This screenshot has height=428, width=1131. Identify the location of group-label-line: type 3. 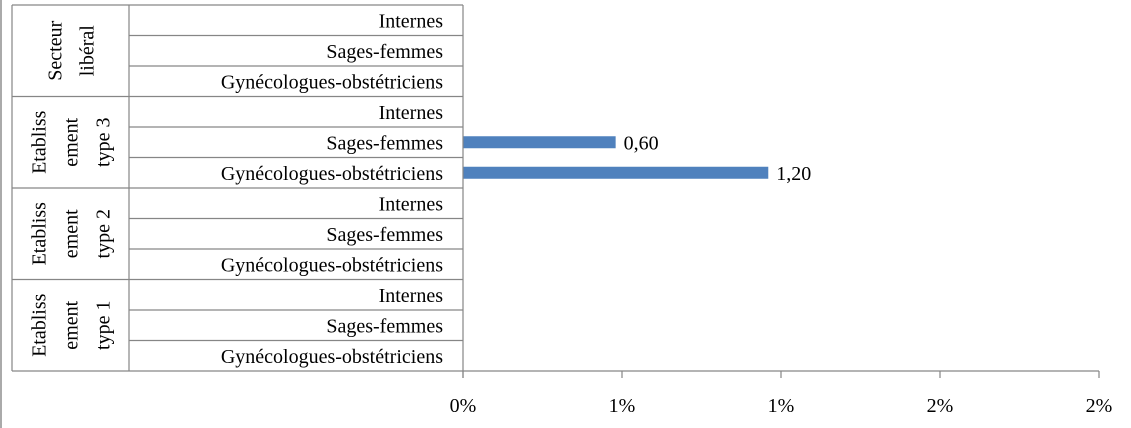
(104, 142).